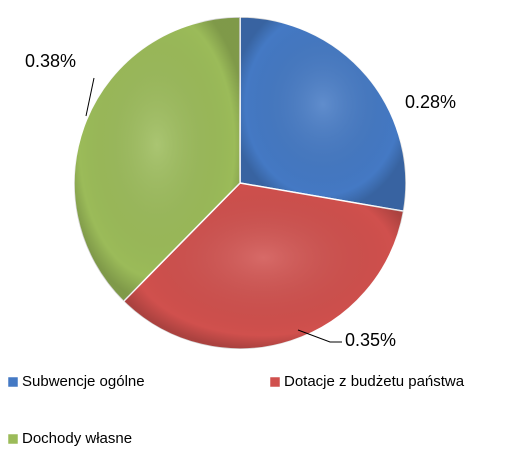 This screenshot has width=506, height=454. What do you see at coordinates (323, 114) in the screenshot?
I see `pie-slice` at bounding box center [323, 114].